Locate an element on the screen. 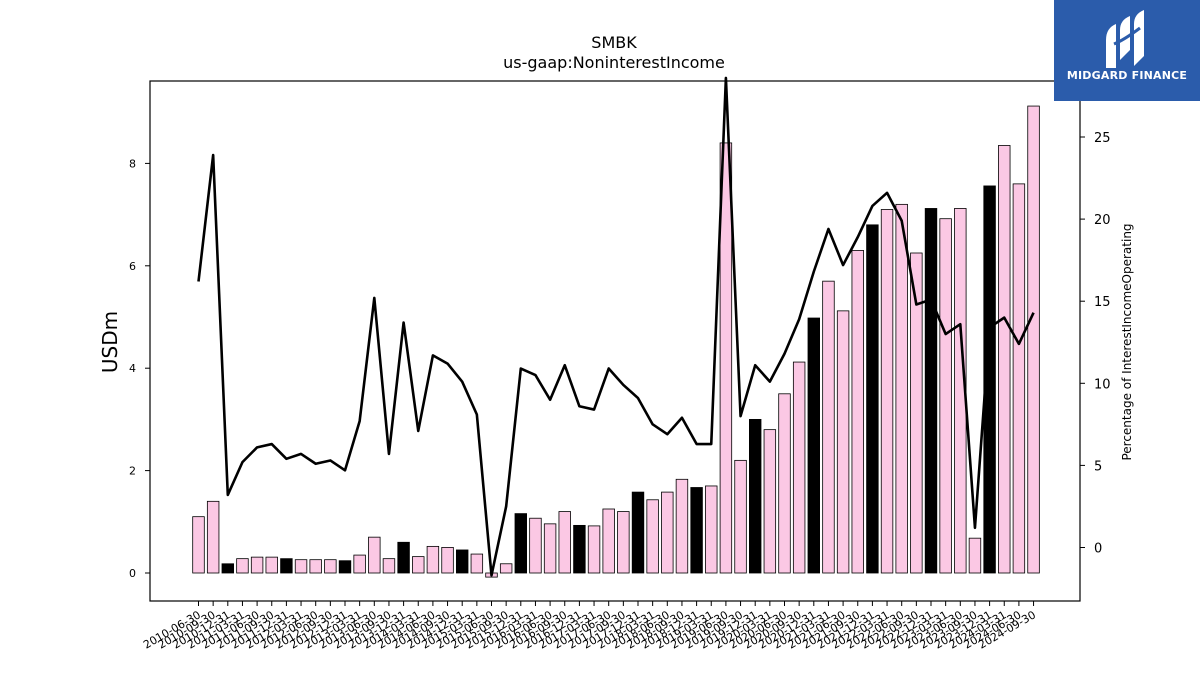 Image resolution: width=1200 pixels, height=675 pixels. y2-tick-label: 5 is located at coordinates (1098, 466).